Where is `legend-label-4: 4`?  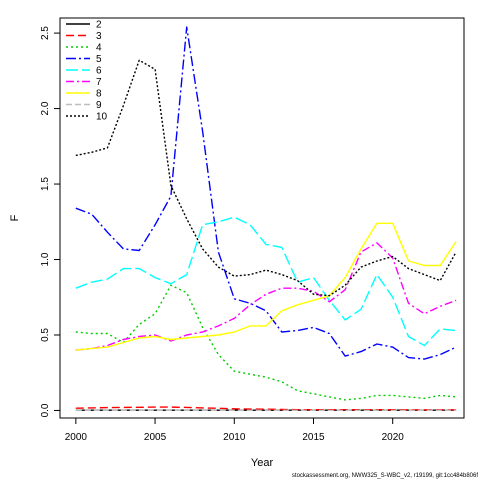
legend-label-4: 4 is located at coordinates (99, 48).